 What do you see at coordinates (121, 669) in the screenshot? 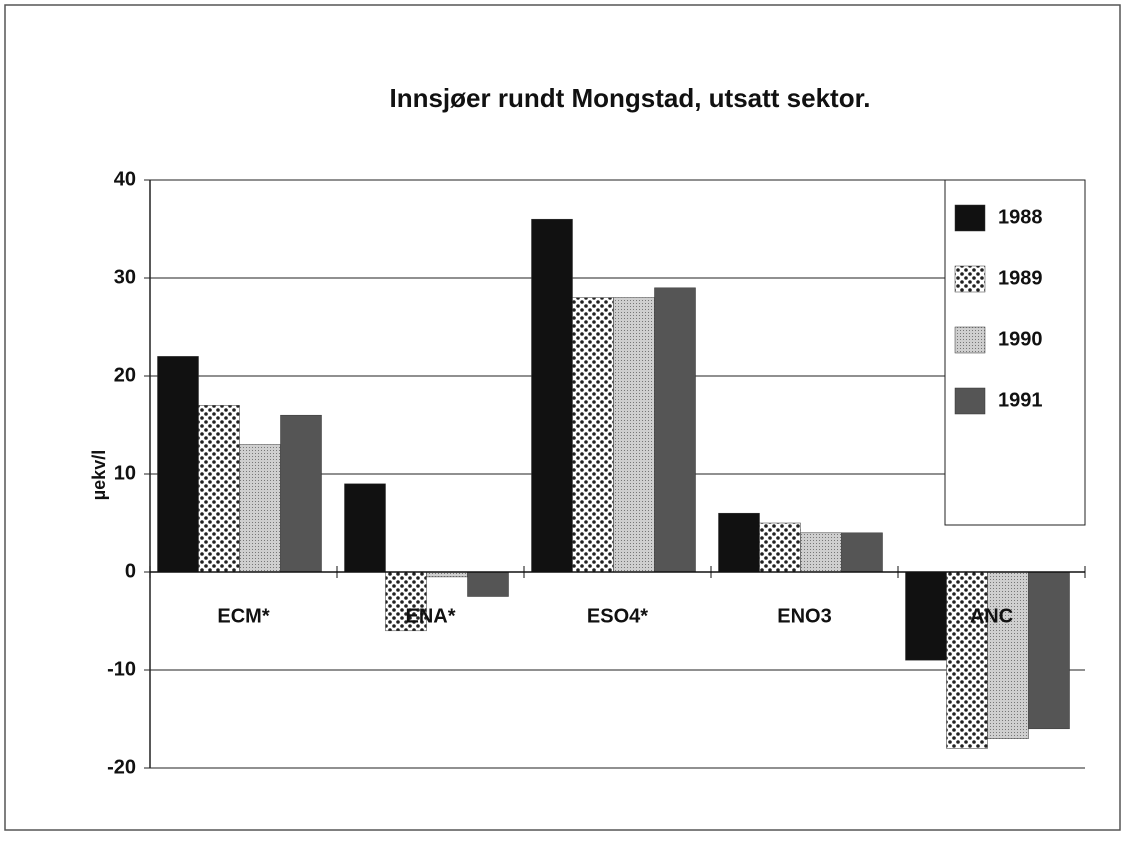
I see `y-tick-label: -10` at bounding box center [121, 669].